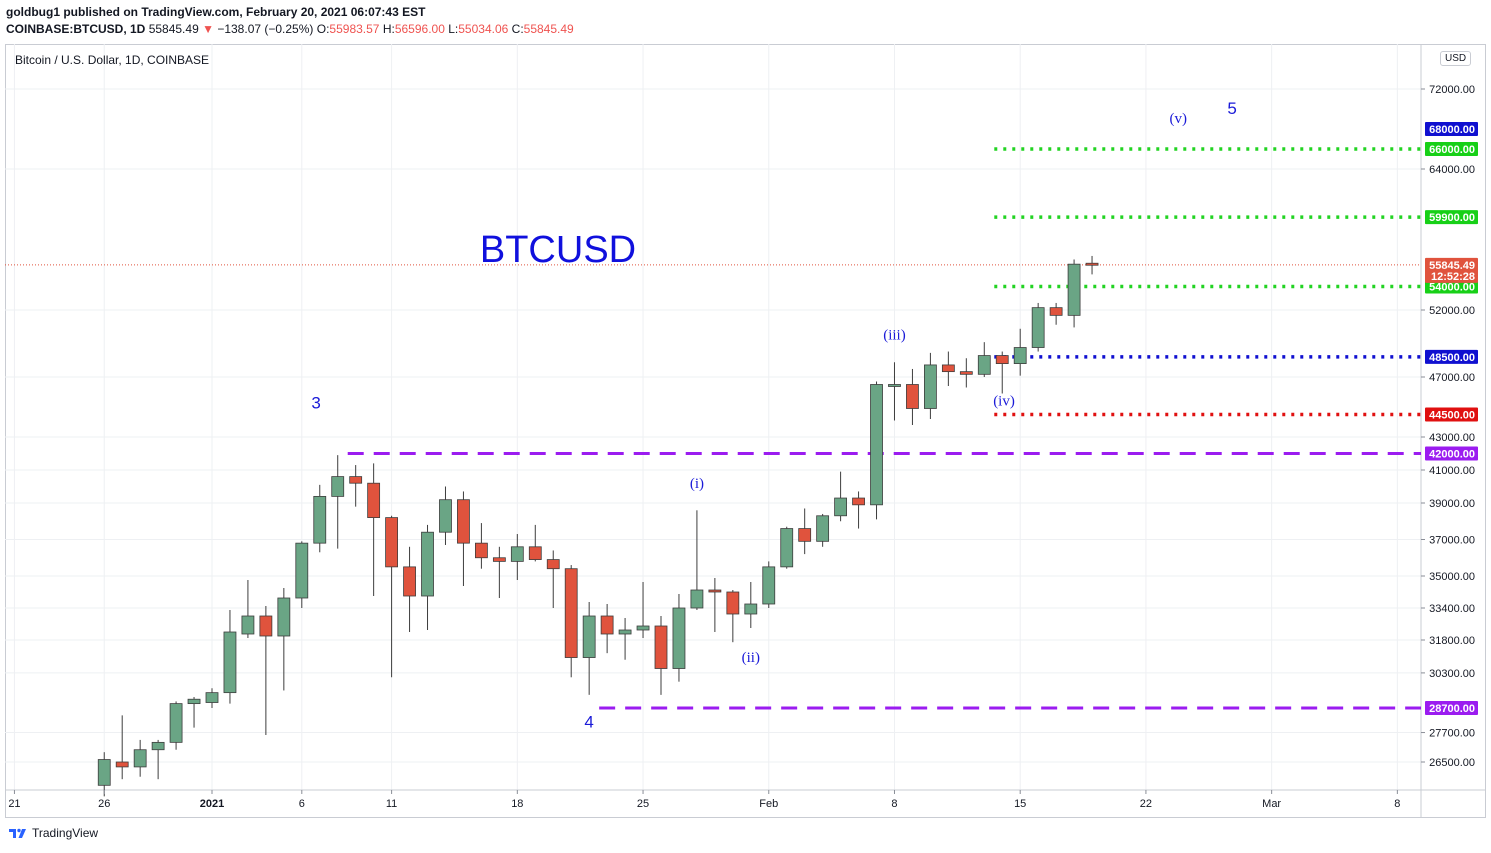 The height and width of the screenshot is (853, 1491). I want to click on wave-label: (i), so click(697, 484).